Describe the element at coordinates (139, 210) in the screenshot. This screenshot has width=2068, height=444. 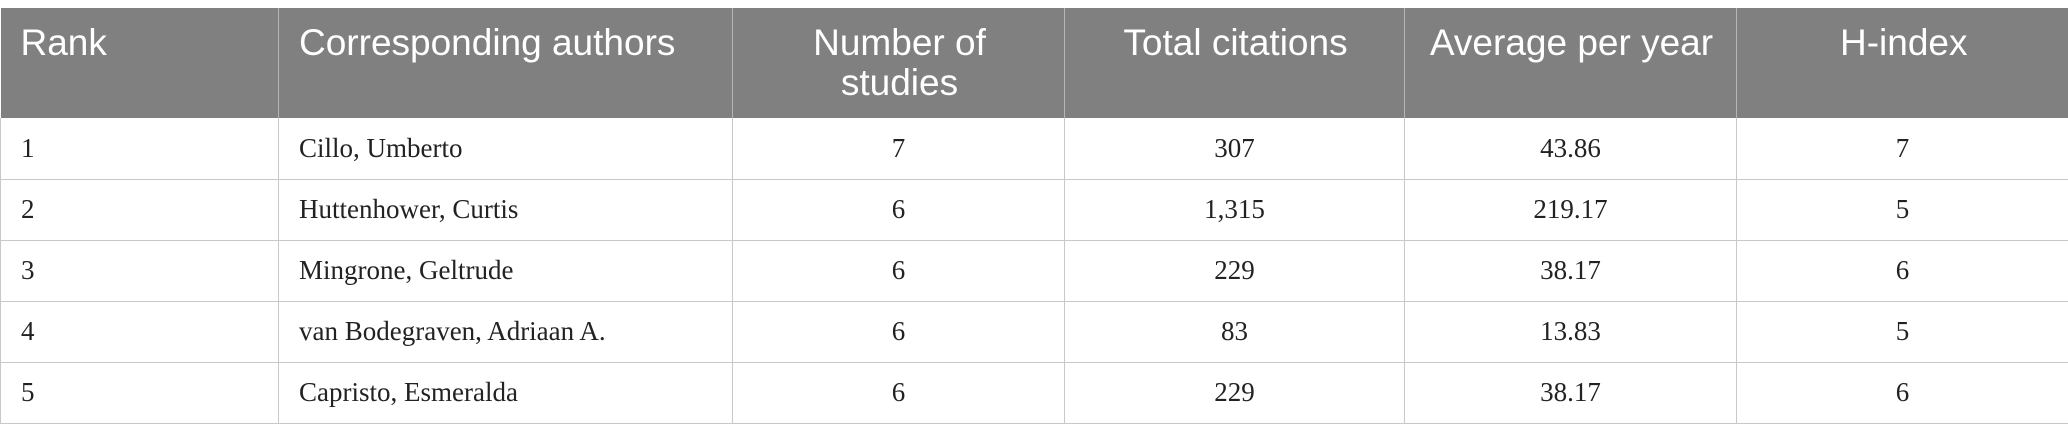
I see `cell-rank: 2` at that location.